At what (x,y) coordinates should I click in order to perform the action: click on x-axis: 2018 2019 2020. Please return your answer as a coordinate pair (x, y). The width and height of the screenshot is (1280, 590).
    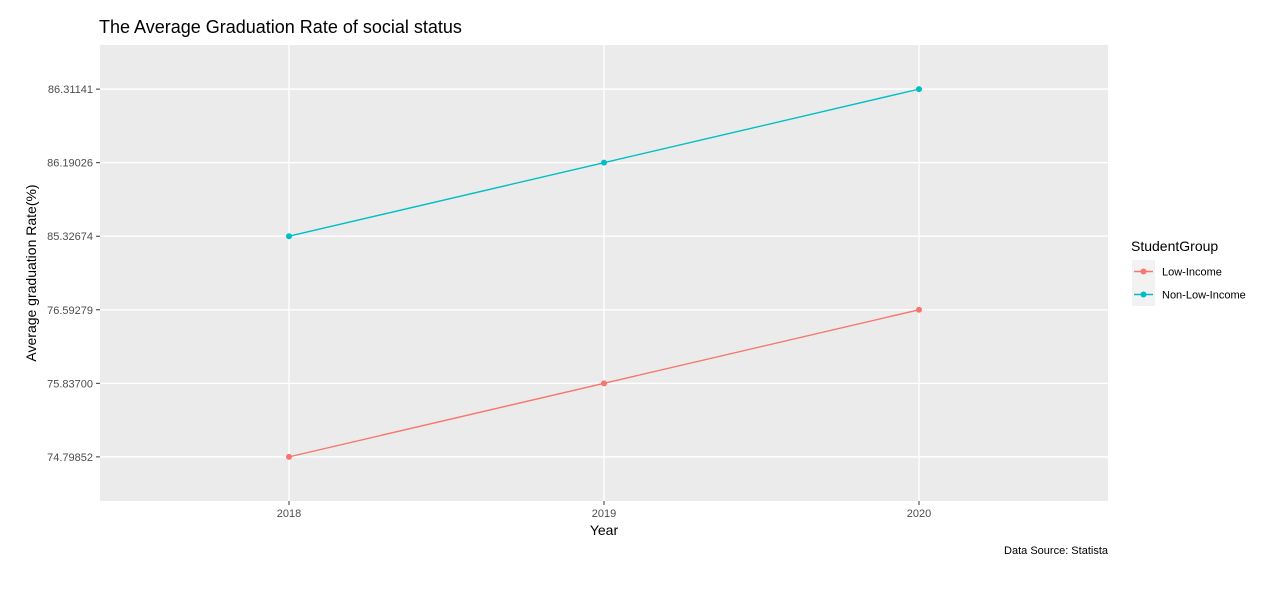
    Looking at the image, I should click on (604, 510).